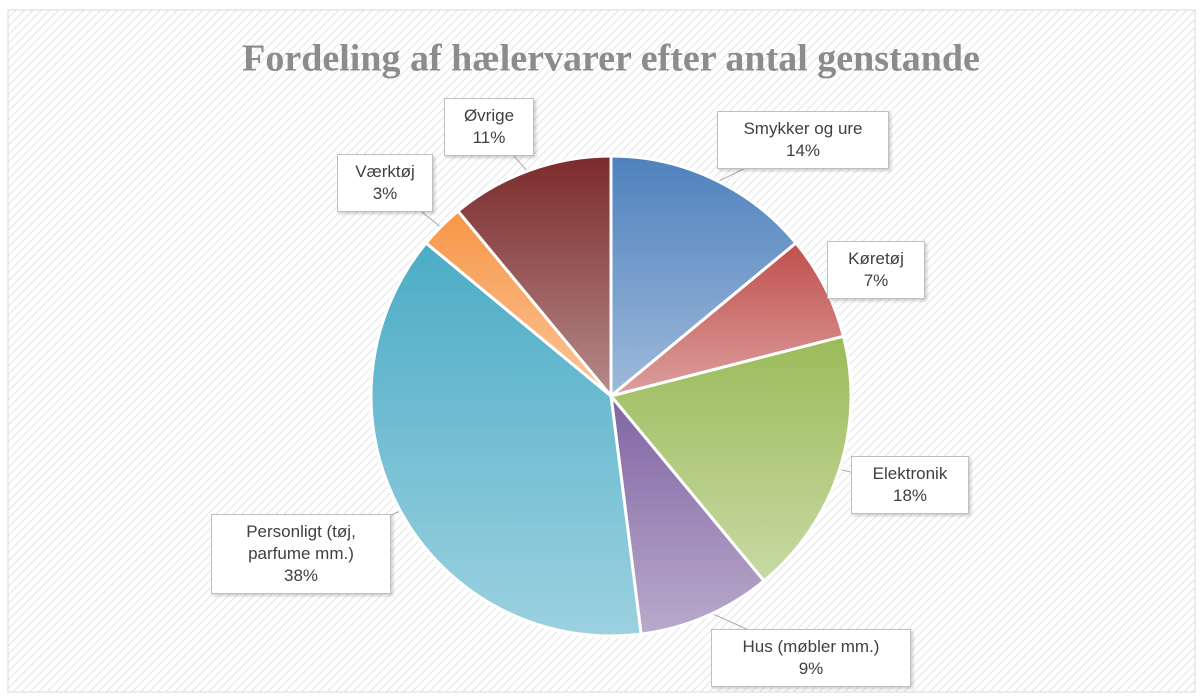 The width and height of the screenshot is (1202, 697). I want to click on data-label-text: Køretøj, so click(876, 258).